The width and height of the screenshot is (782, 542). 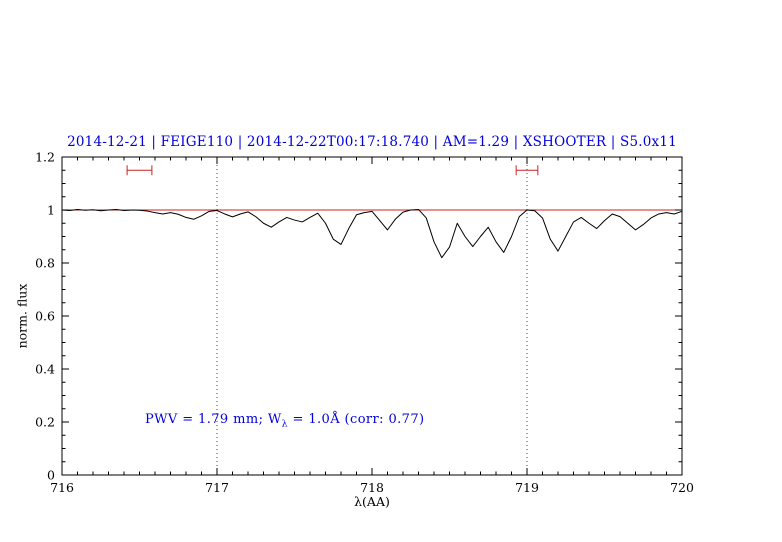 What do you see at coordinates (45, 157) in the screenshot?
I see `y-tick-label: 1.2` at bounding box center [45, 157].